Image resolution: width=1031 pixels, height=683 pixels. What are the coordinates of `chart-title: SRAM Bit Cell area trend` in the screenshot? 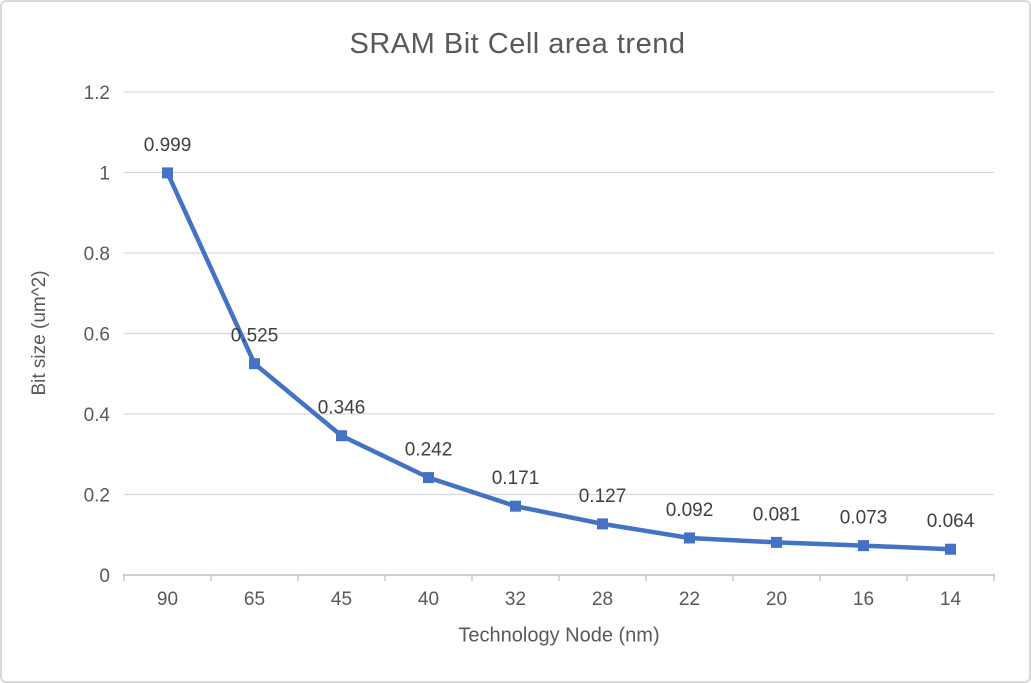 It's located at (517, 44).